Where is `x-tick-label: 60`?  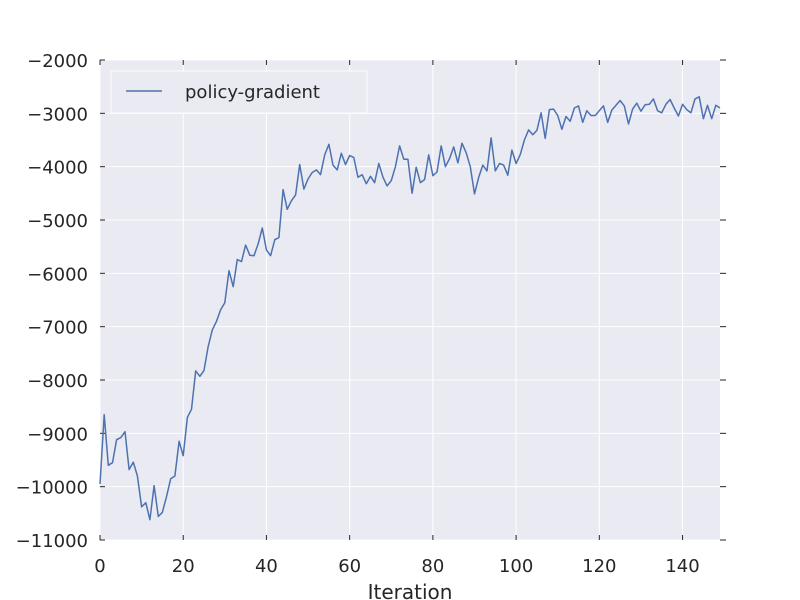
x-tick-label: 60 is located at coordinates (349, 566).